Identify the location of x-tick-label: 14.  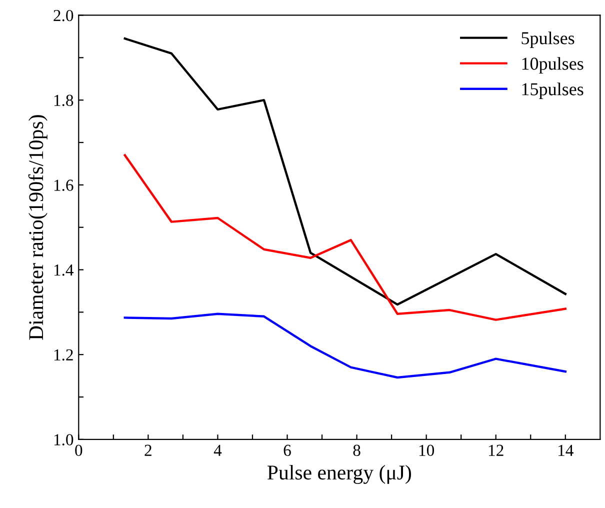
(566, 450).